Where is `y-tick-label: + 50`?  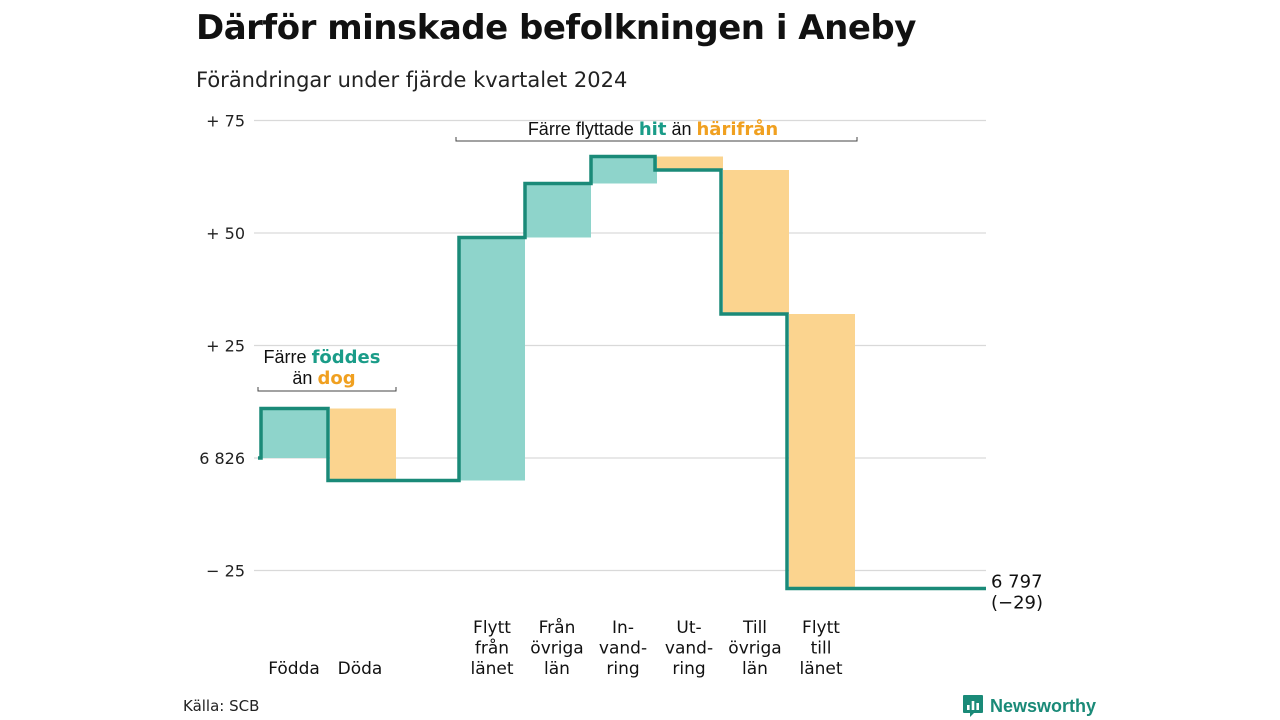 y-tick-label: + 50 is located at coordinates (225, 233).